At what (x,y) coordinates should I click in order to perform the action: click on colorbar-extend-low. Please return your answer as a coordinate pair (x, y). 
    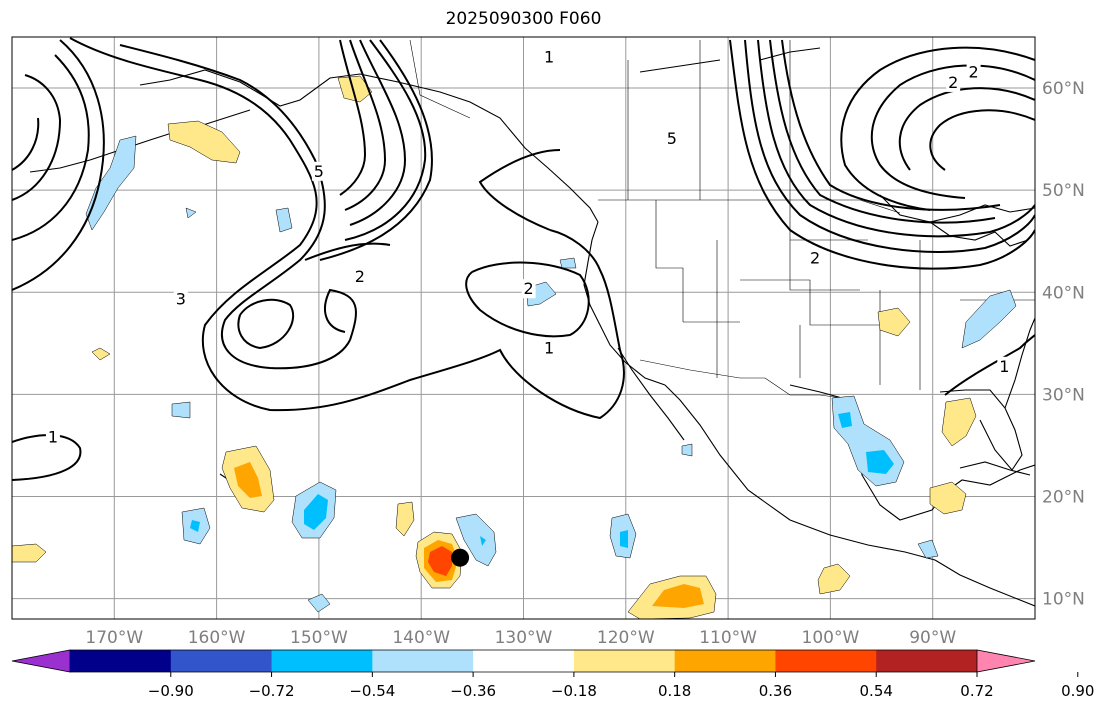
    Looking at the image, I should click on (41, 661).